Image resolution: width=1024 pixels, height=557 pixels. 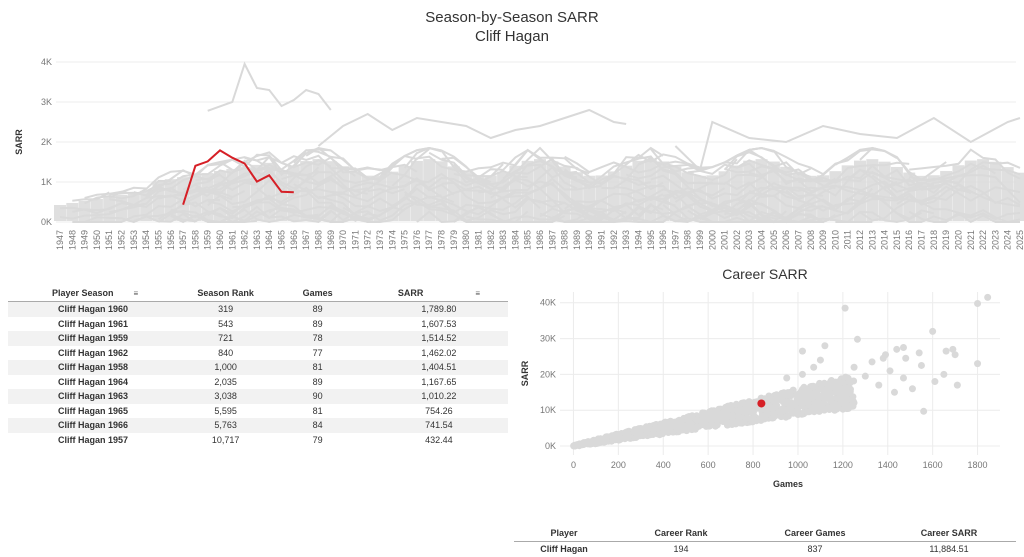 What do you see at coordinates (258, 411) in the screenshot?
I see `table-row: Cliff Hagan 1965 5,595 81 754.26` at bounding box center [258, 411].